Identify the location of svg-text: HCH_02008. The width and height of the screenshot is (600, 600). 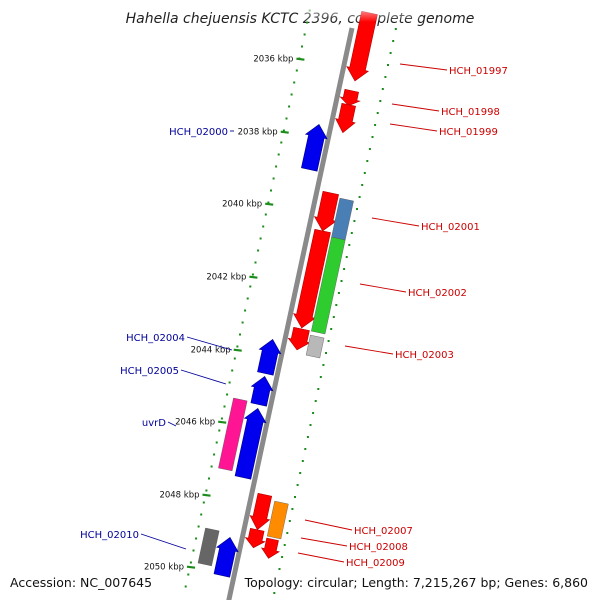
(378, 547).